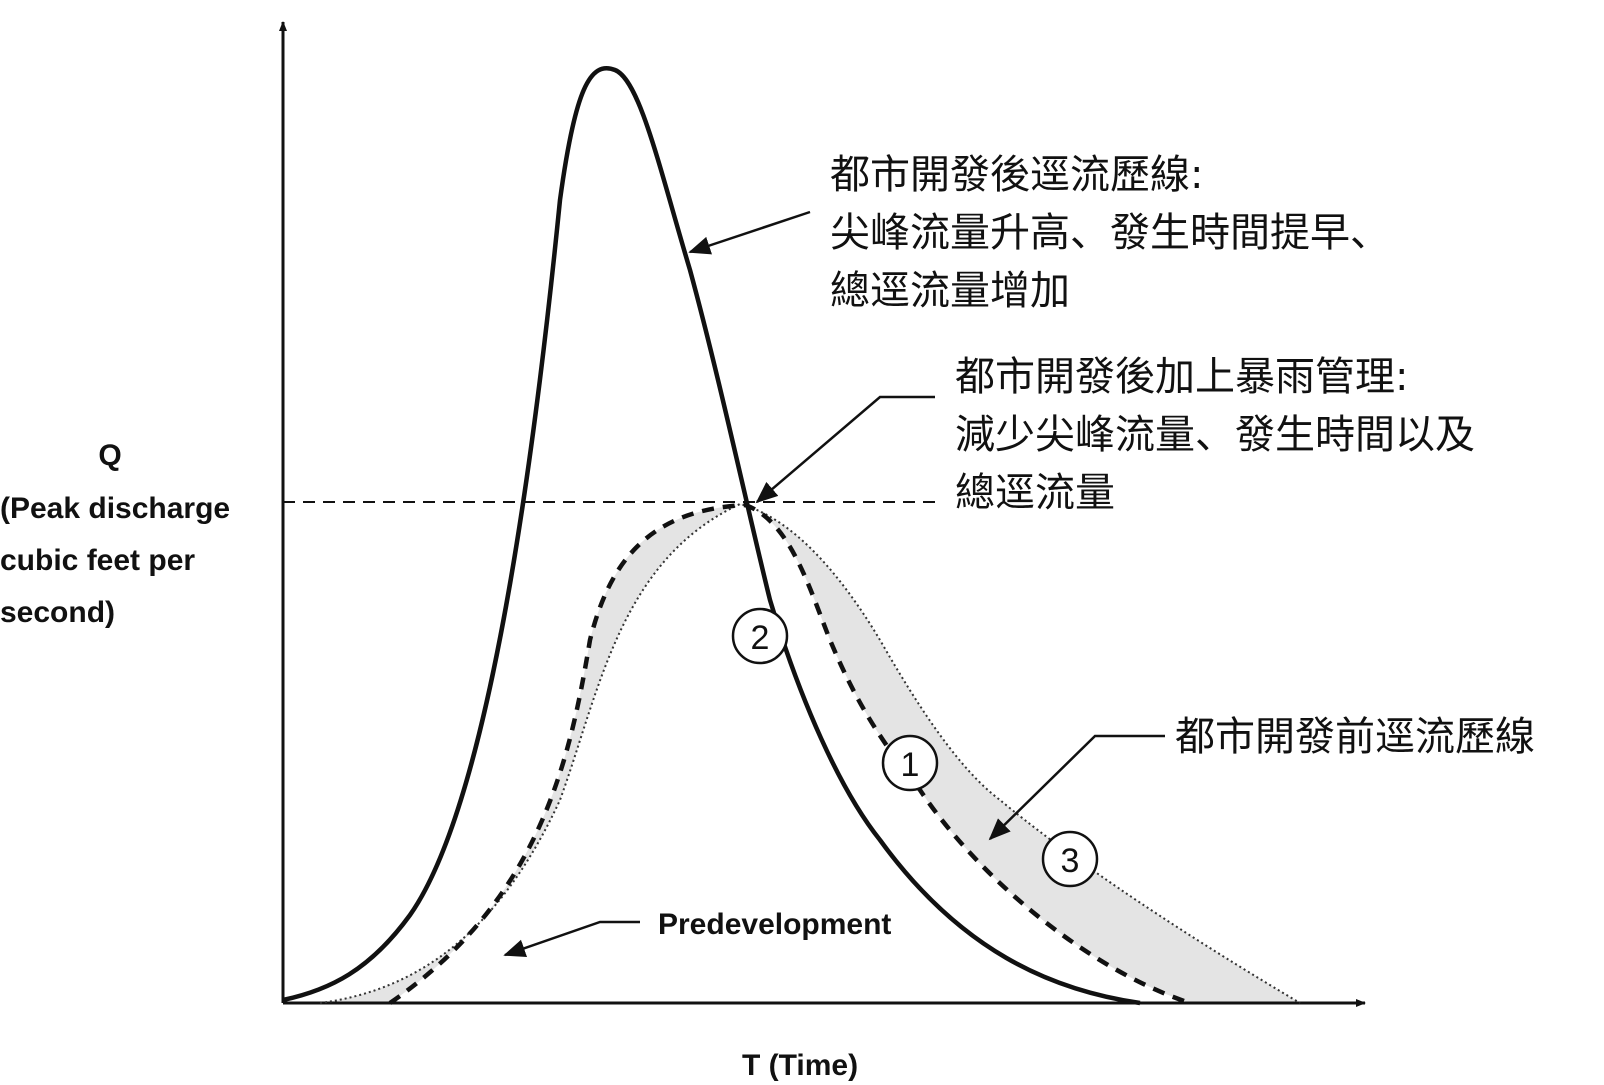  Describe the element at coordinates (950, 291) in the screenshot. I see `post-development-annotation-line-3: 總逕流量增加` at that location.